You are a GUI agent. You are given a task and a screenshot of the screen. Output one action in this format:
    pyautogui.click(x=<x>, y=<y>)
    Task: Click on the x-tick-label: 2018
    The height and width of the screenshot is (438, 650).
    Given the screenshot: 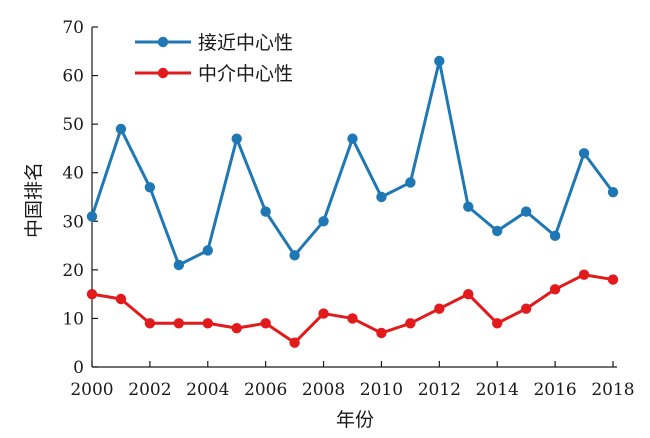 What is the action you would take?
    pyautogui.click(x=612, y=390)
    